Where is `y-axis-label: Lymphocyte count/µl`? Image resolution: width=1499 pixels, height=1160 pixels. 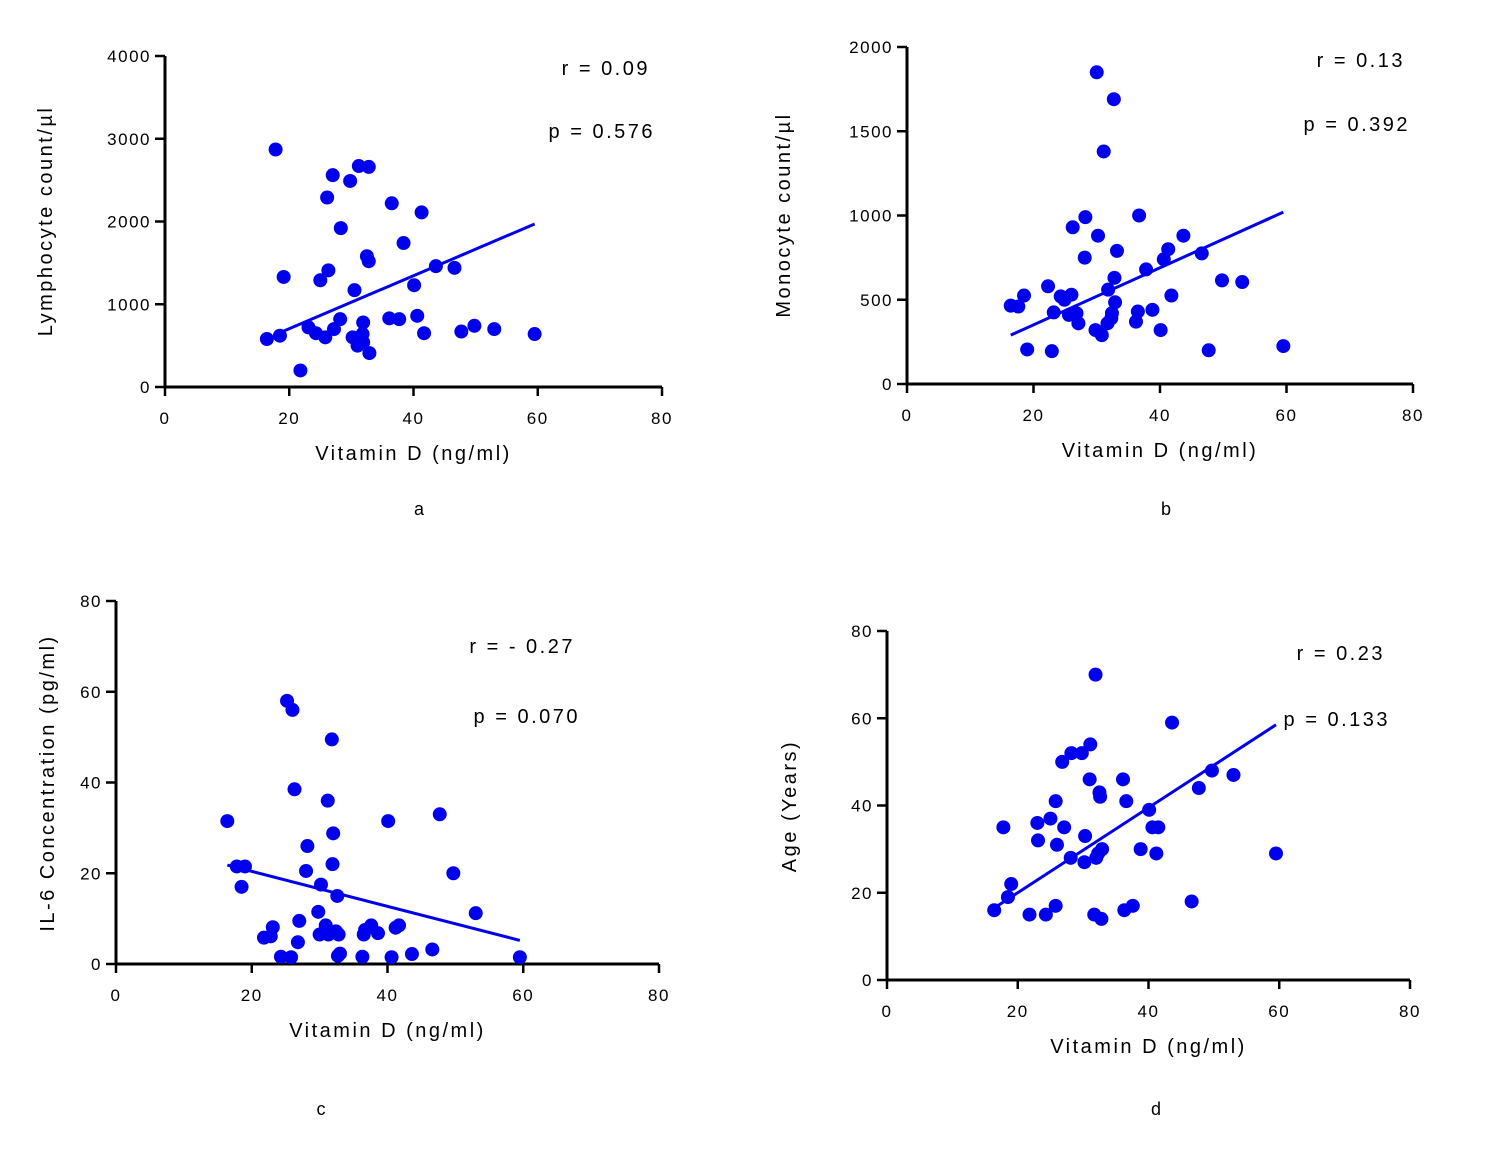
y-axis-label: Lymphocyte count/µl is located at coordinates (46, 221).